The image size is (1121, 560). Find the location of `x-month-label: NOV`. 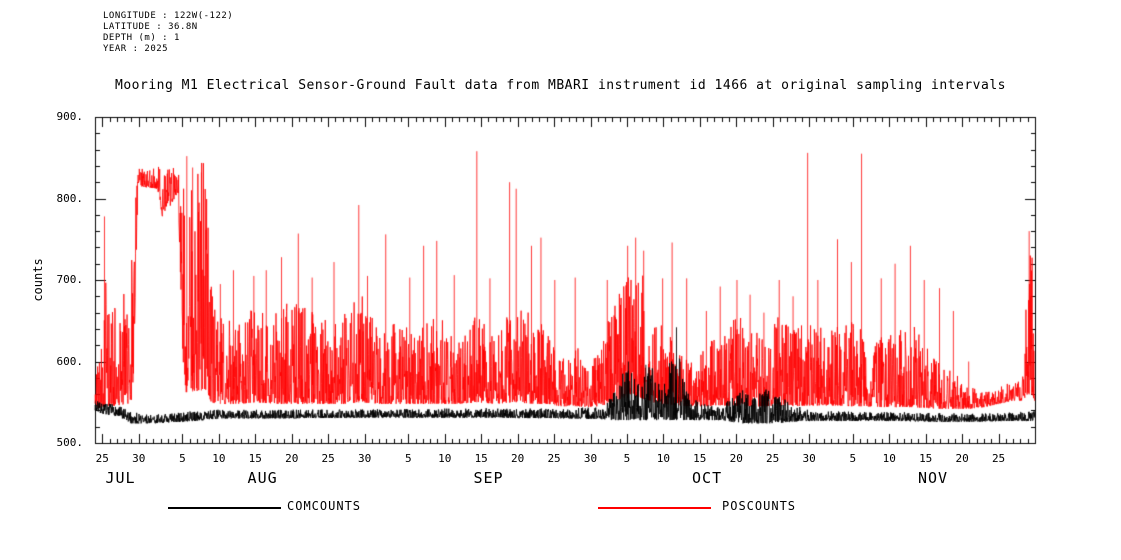

x-month-label: NOV is located at coordinates (933, 478).